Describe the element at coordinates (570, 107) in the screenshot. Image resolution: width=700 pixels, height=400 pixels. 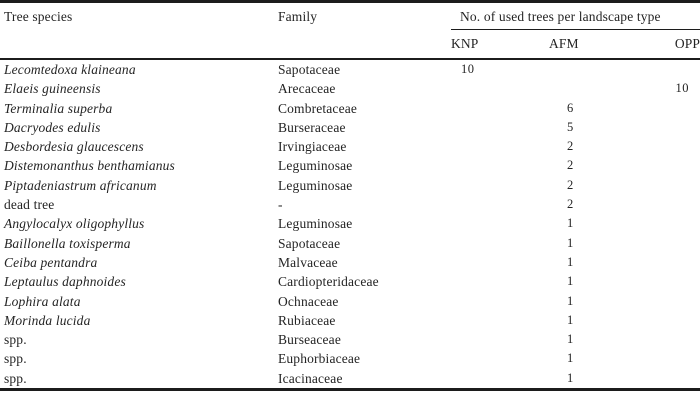
I see `afm-count-cell: 6` at that location.